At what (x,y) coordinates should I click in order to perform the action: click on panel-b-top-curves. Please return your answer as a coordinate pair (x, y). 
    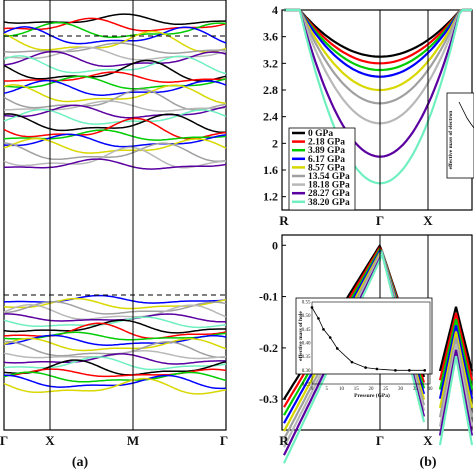
    Looking at the image, I should click on (378, 96).